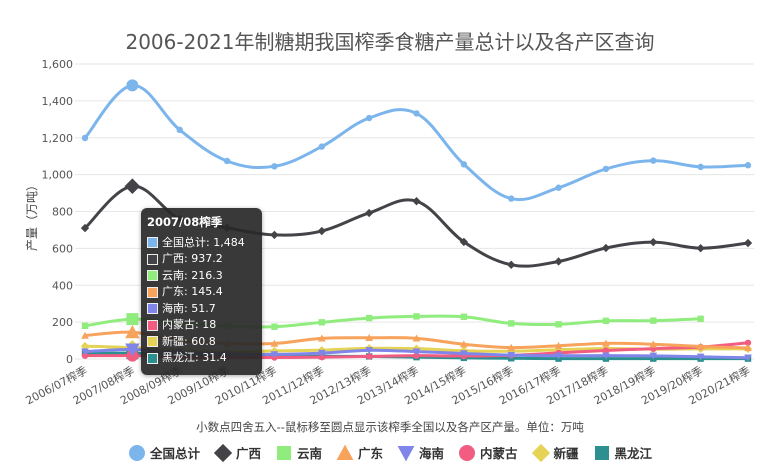  Describe the element at coordinates (370, 453) in the screenshot. I see `legend-label: 广东` at that location.